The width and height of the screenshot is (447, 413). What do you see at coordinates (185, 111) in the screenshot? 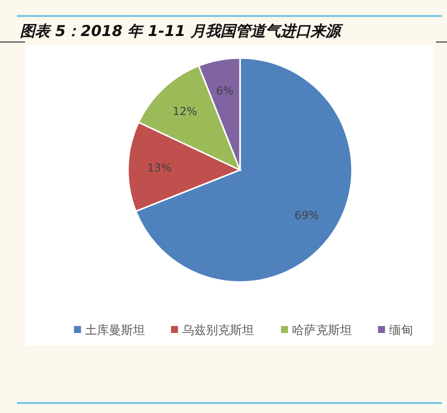
I see `data-label: 12%` at bounding box center [185, 111].